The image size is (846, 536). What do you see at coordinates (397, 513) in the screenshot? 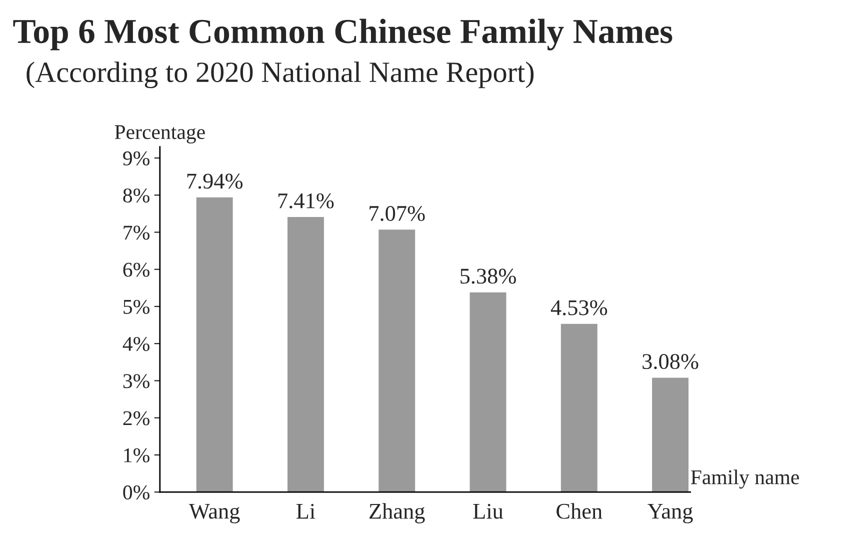
I see `x-tick-label: Zhang` at bounding box center [397, 513].